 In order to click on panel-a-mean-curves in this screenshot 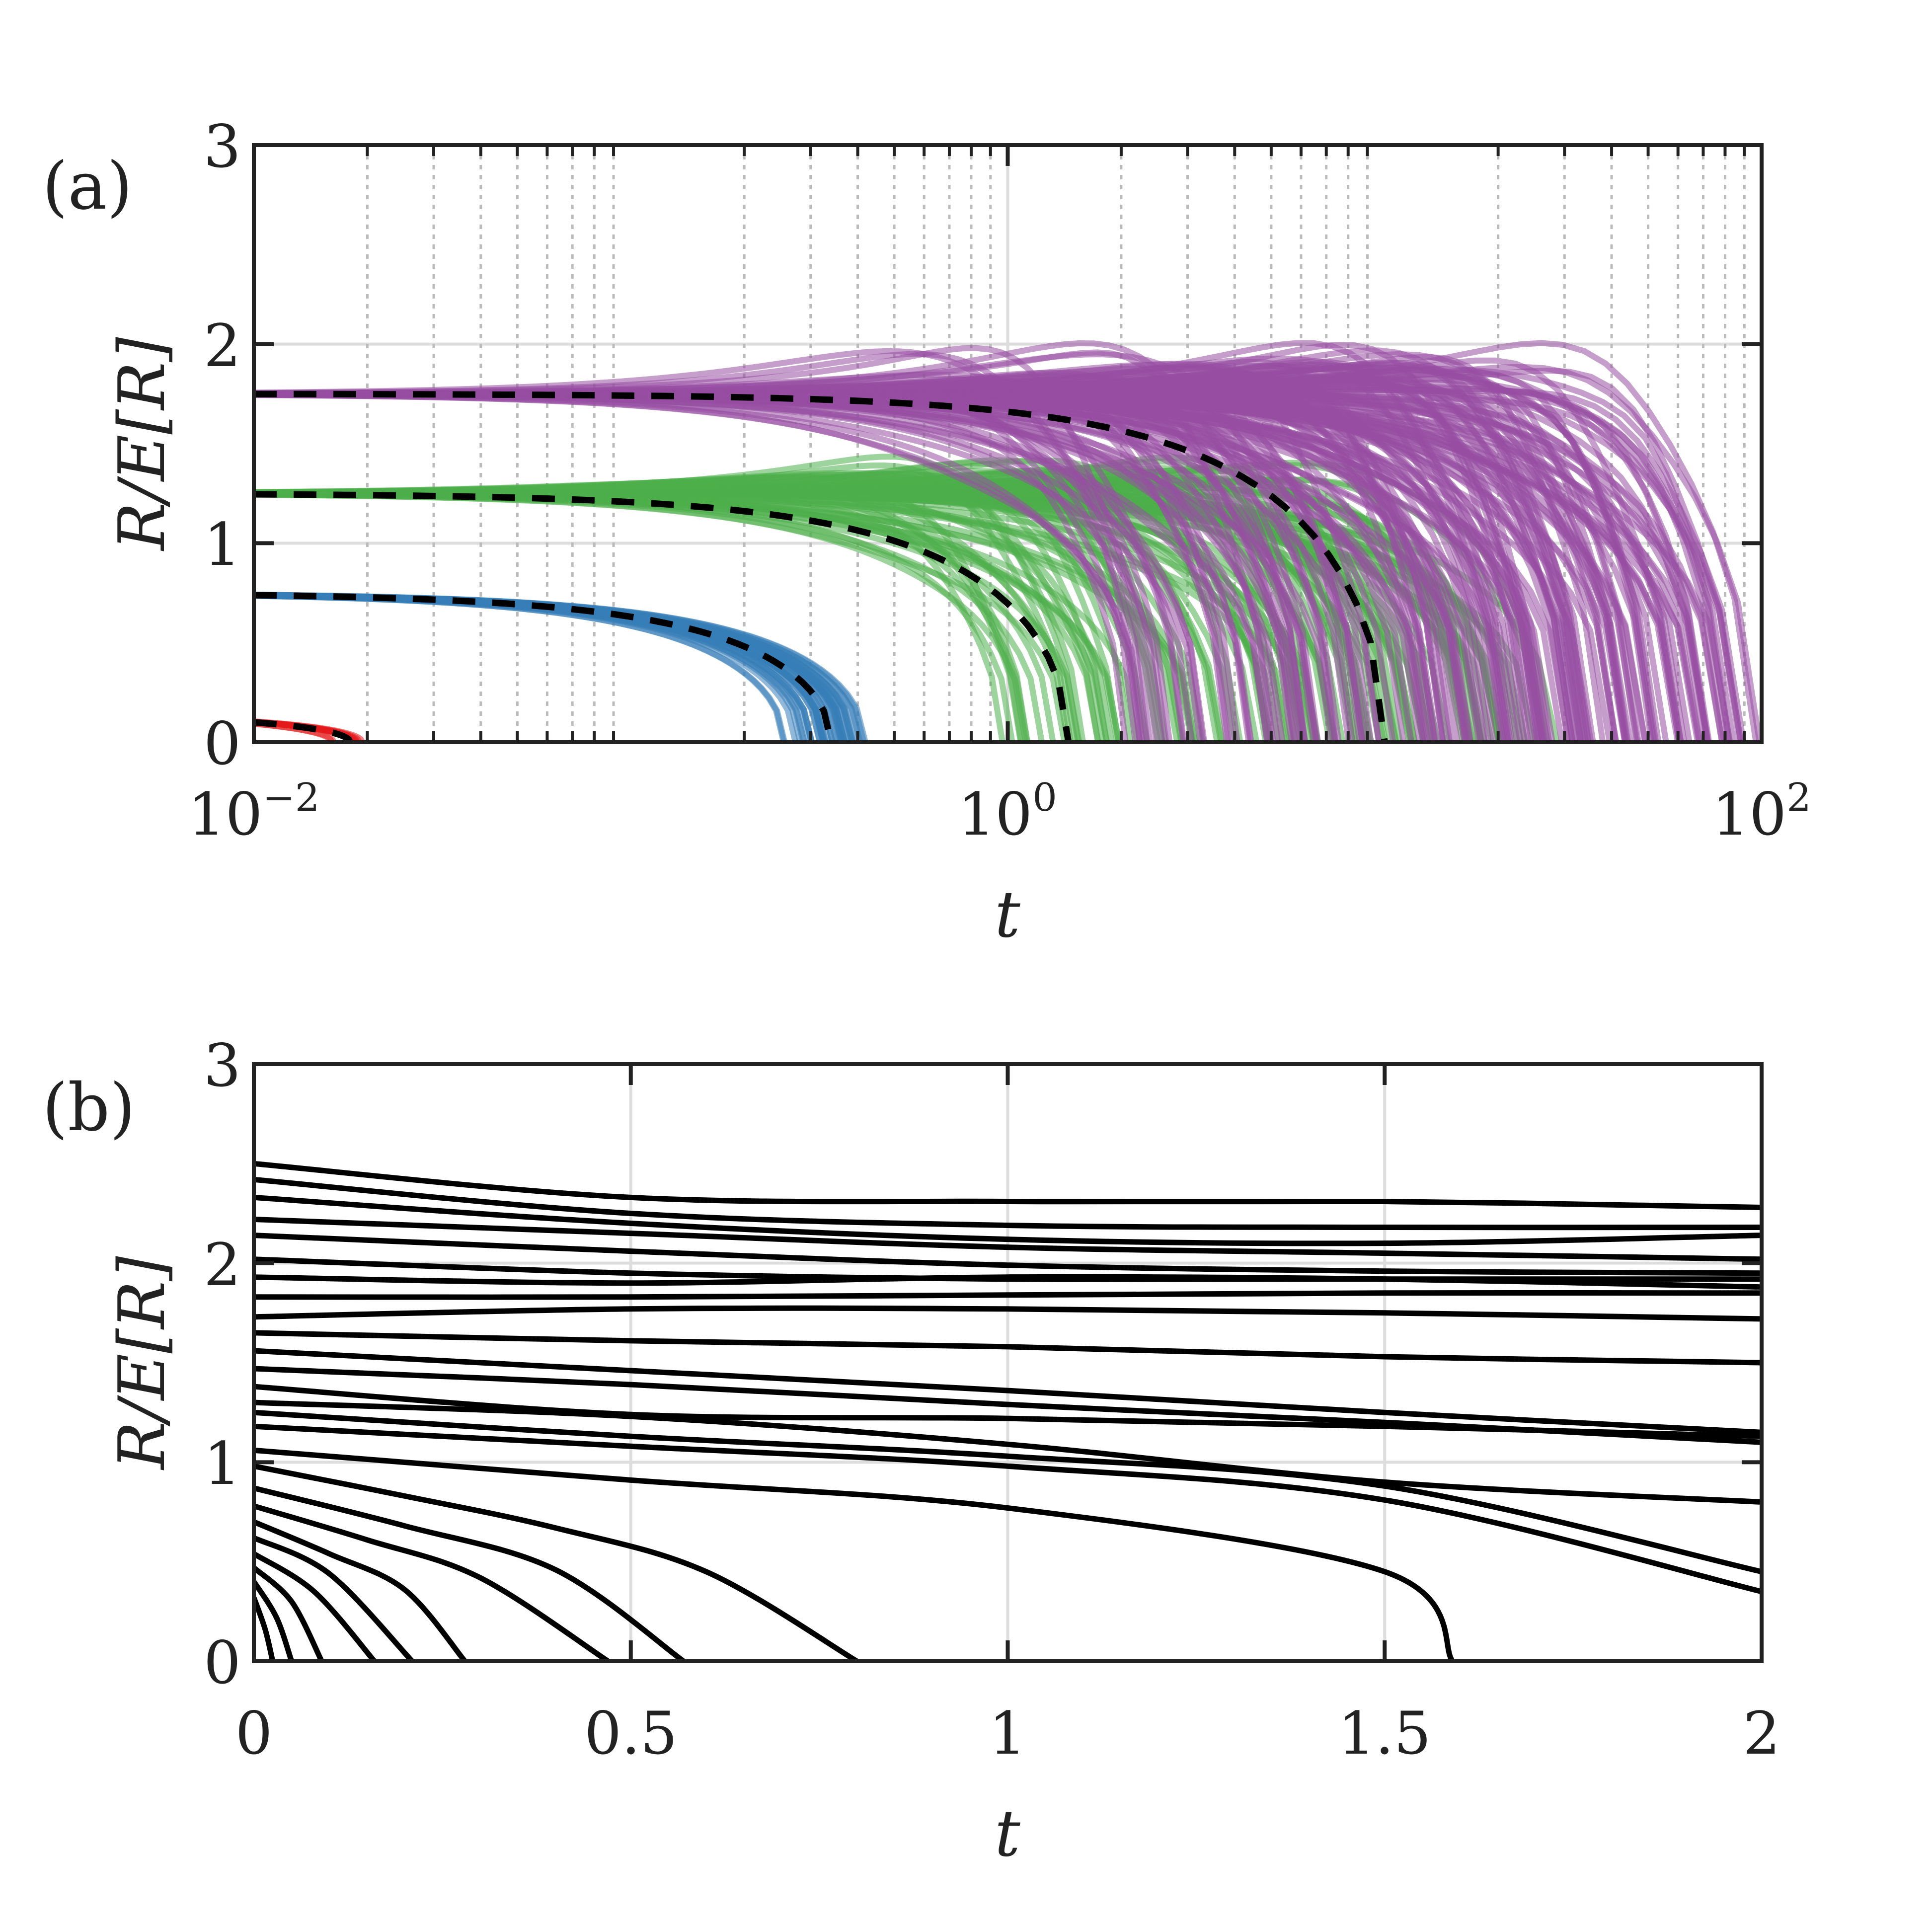, I will do `click(821, 566)`.